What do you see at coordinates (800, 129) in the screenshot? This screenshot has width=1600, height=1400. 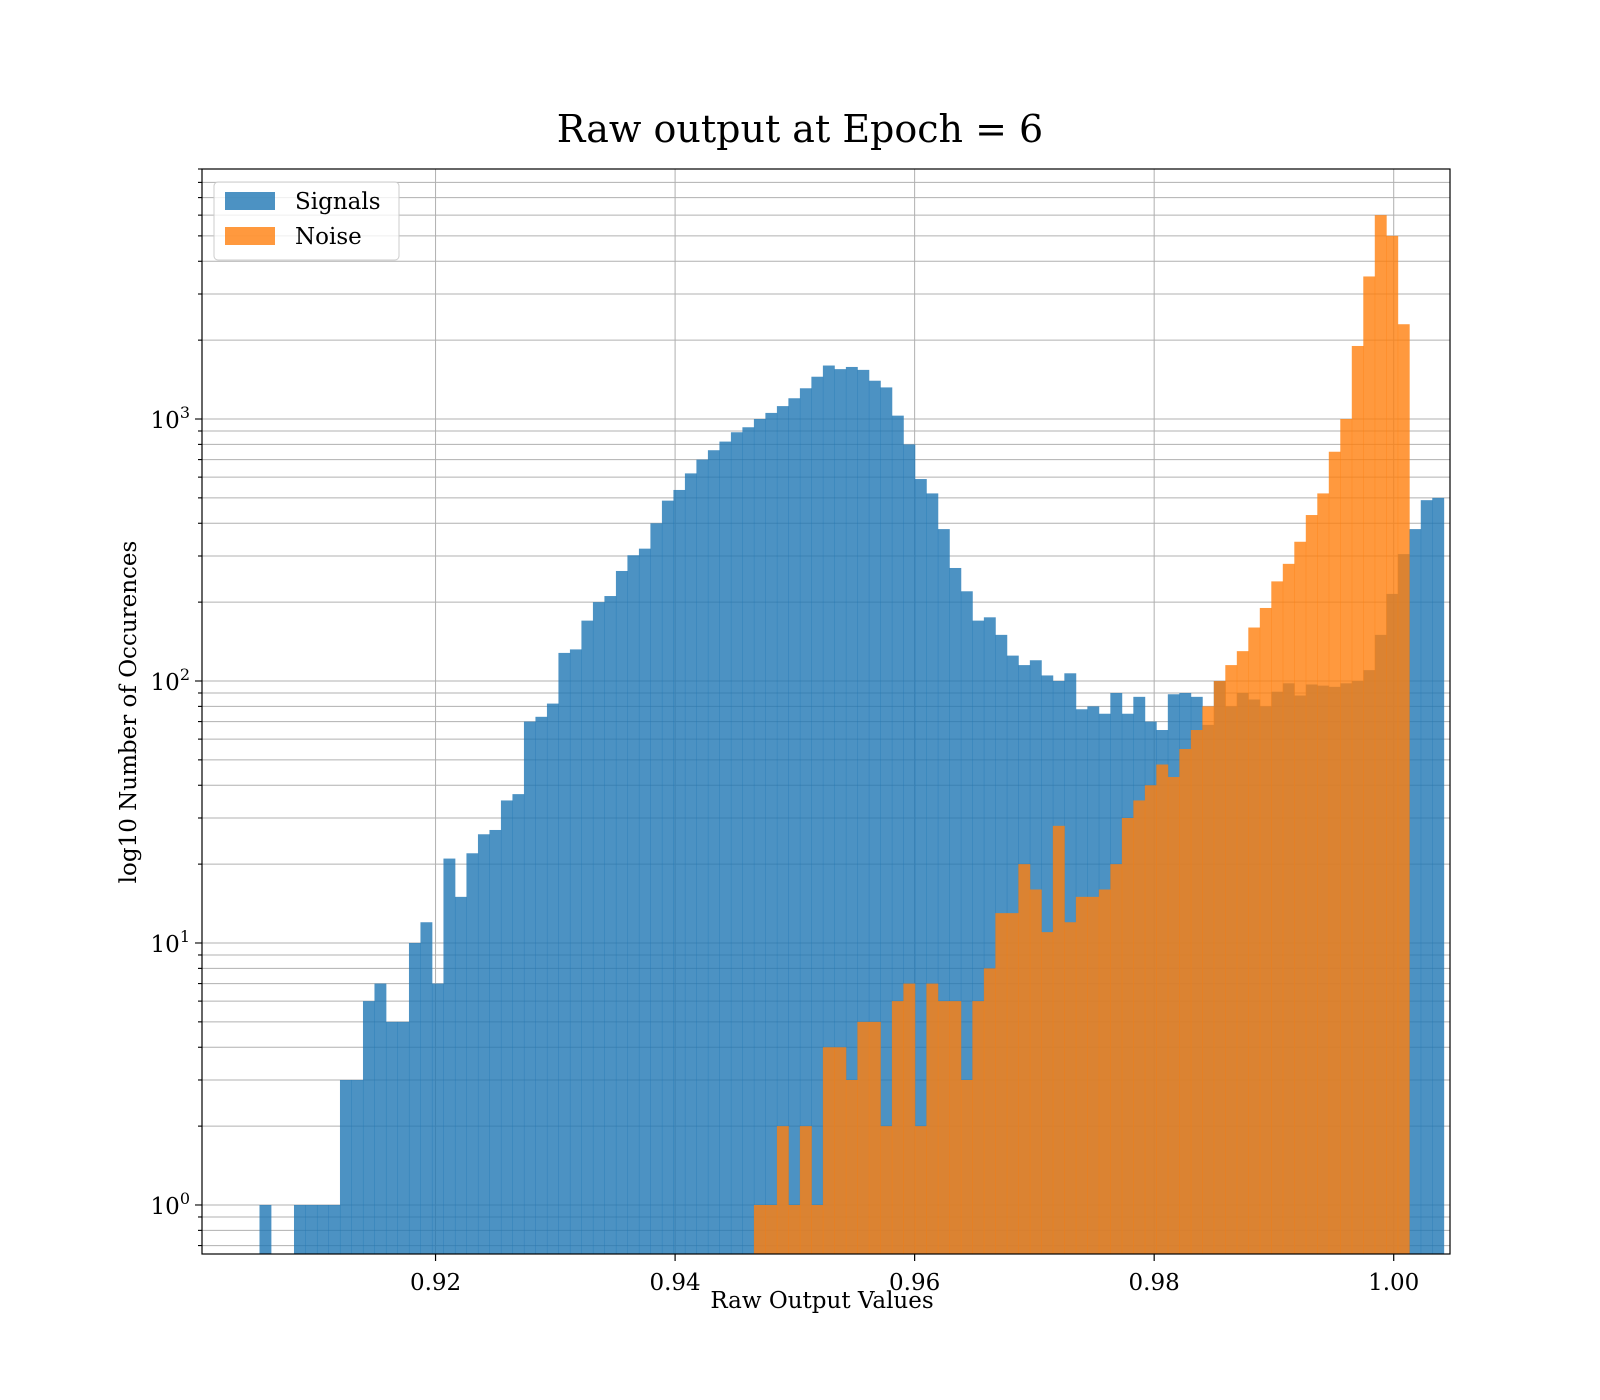 I see `chart-title: Raw output at Epoch = 6` at bounding box center [800, 129].